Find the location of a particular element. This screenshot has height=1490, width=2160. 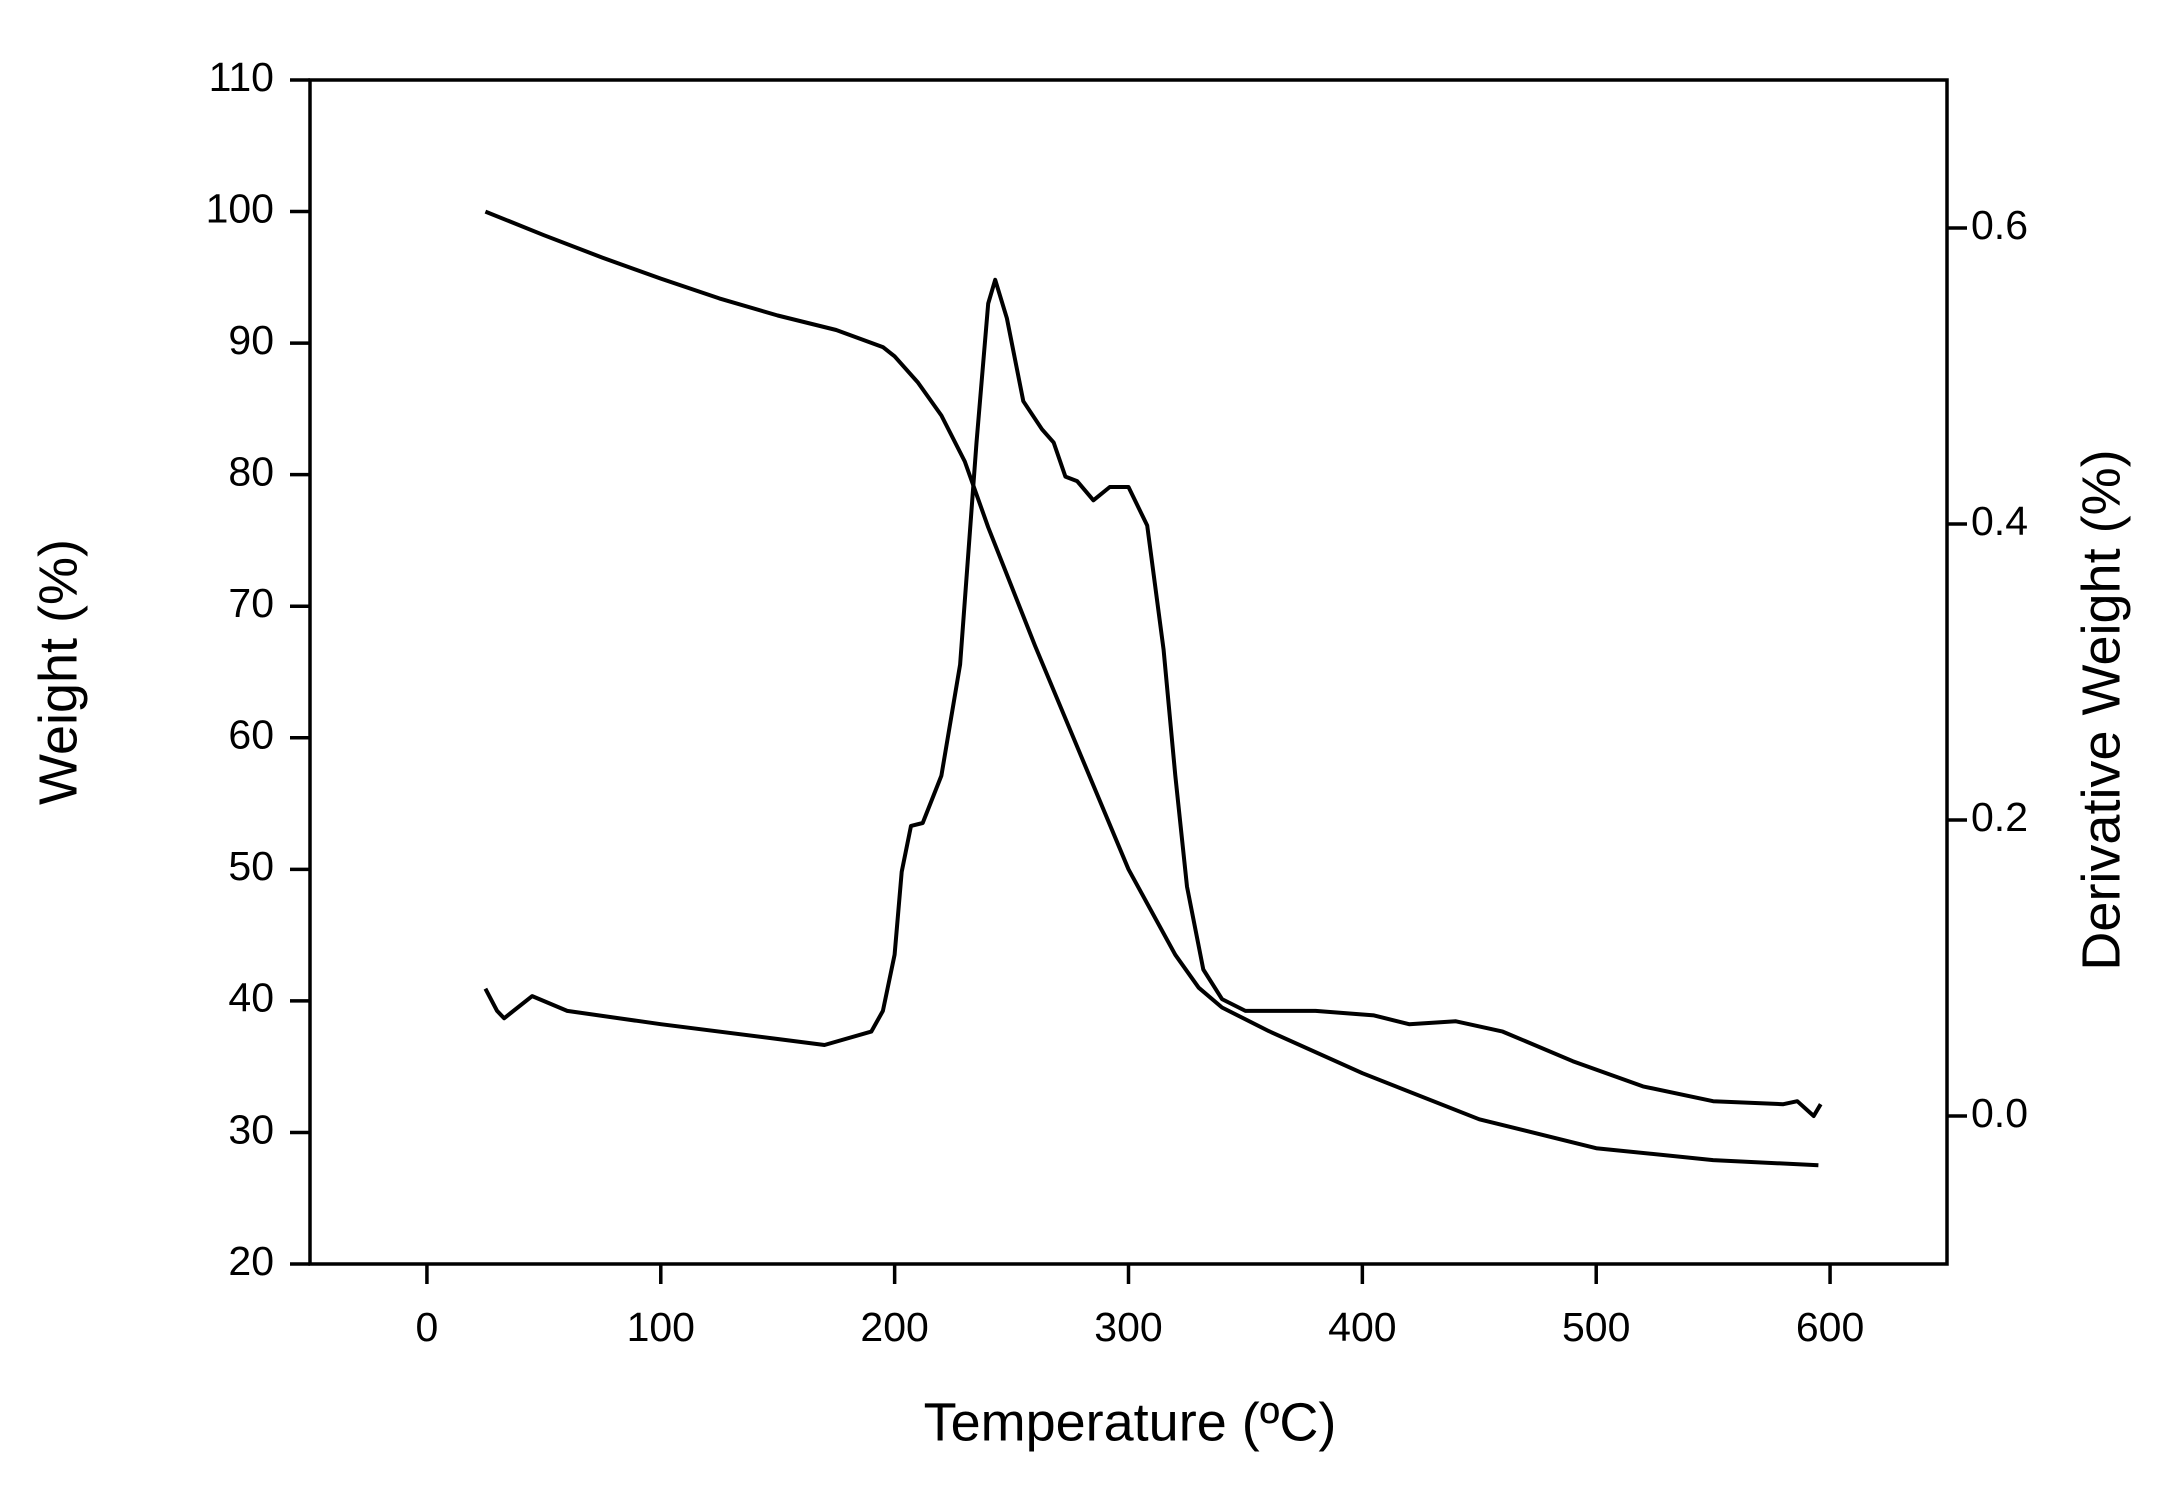

x-tick-label: 500 is located at coordinates (1596, 1327).